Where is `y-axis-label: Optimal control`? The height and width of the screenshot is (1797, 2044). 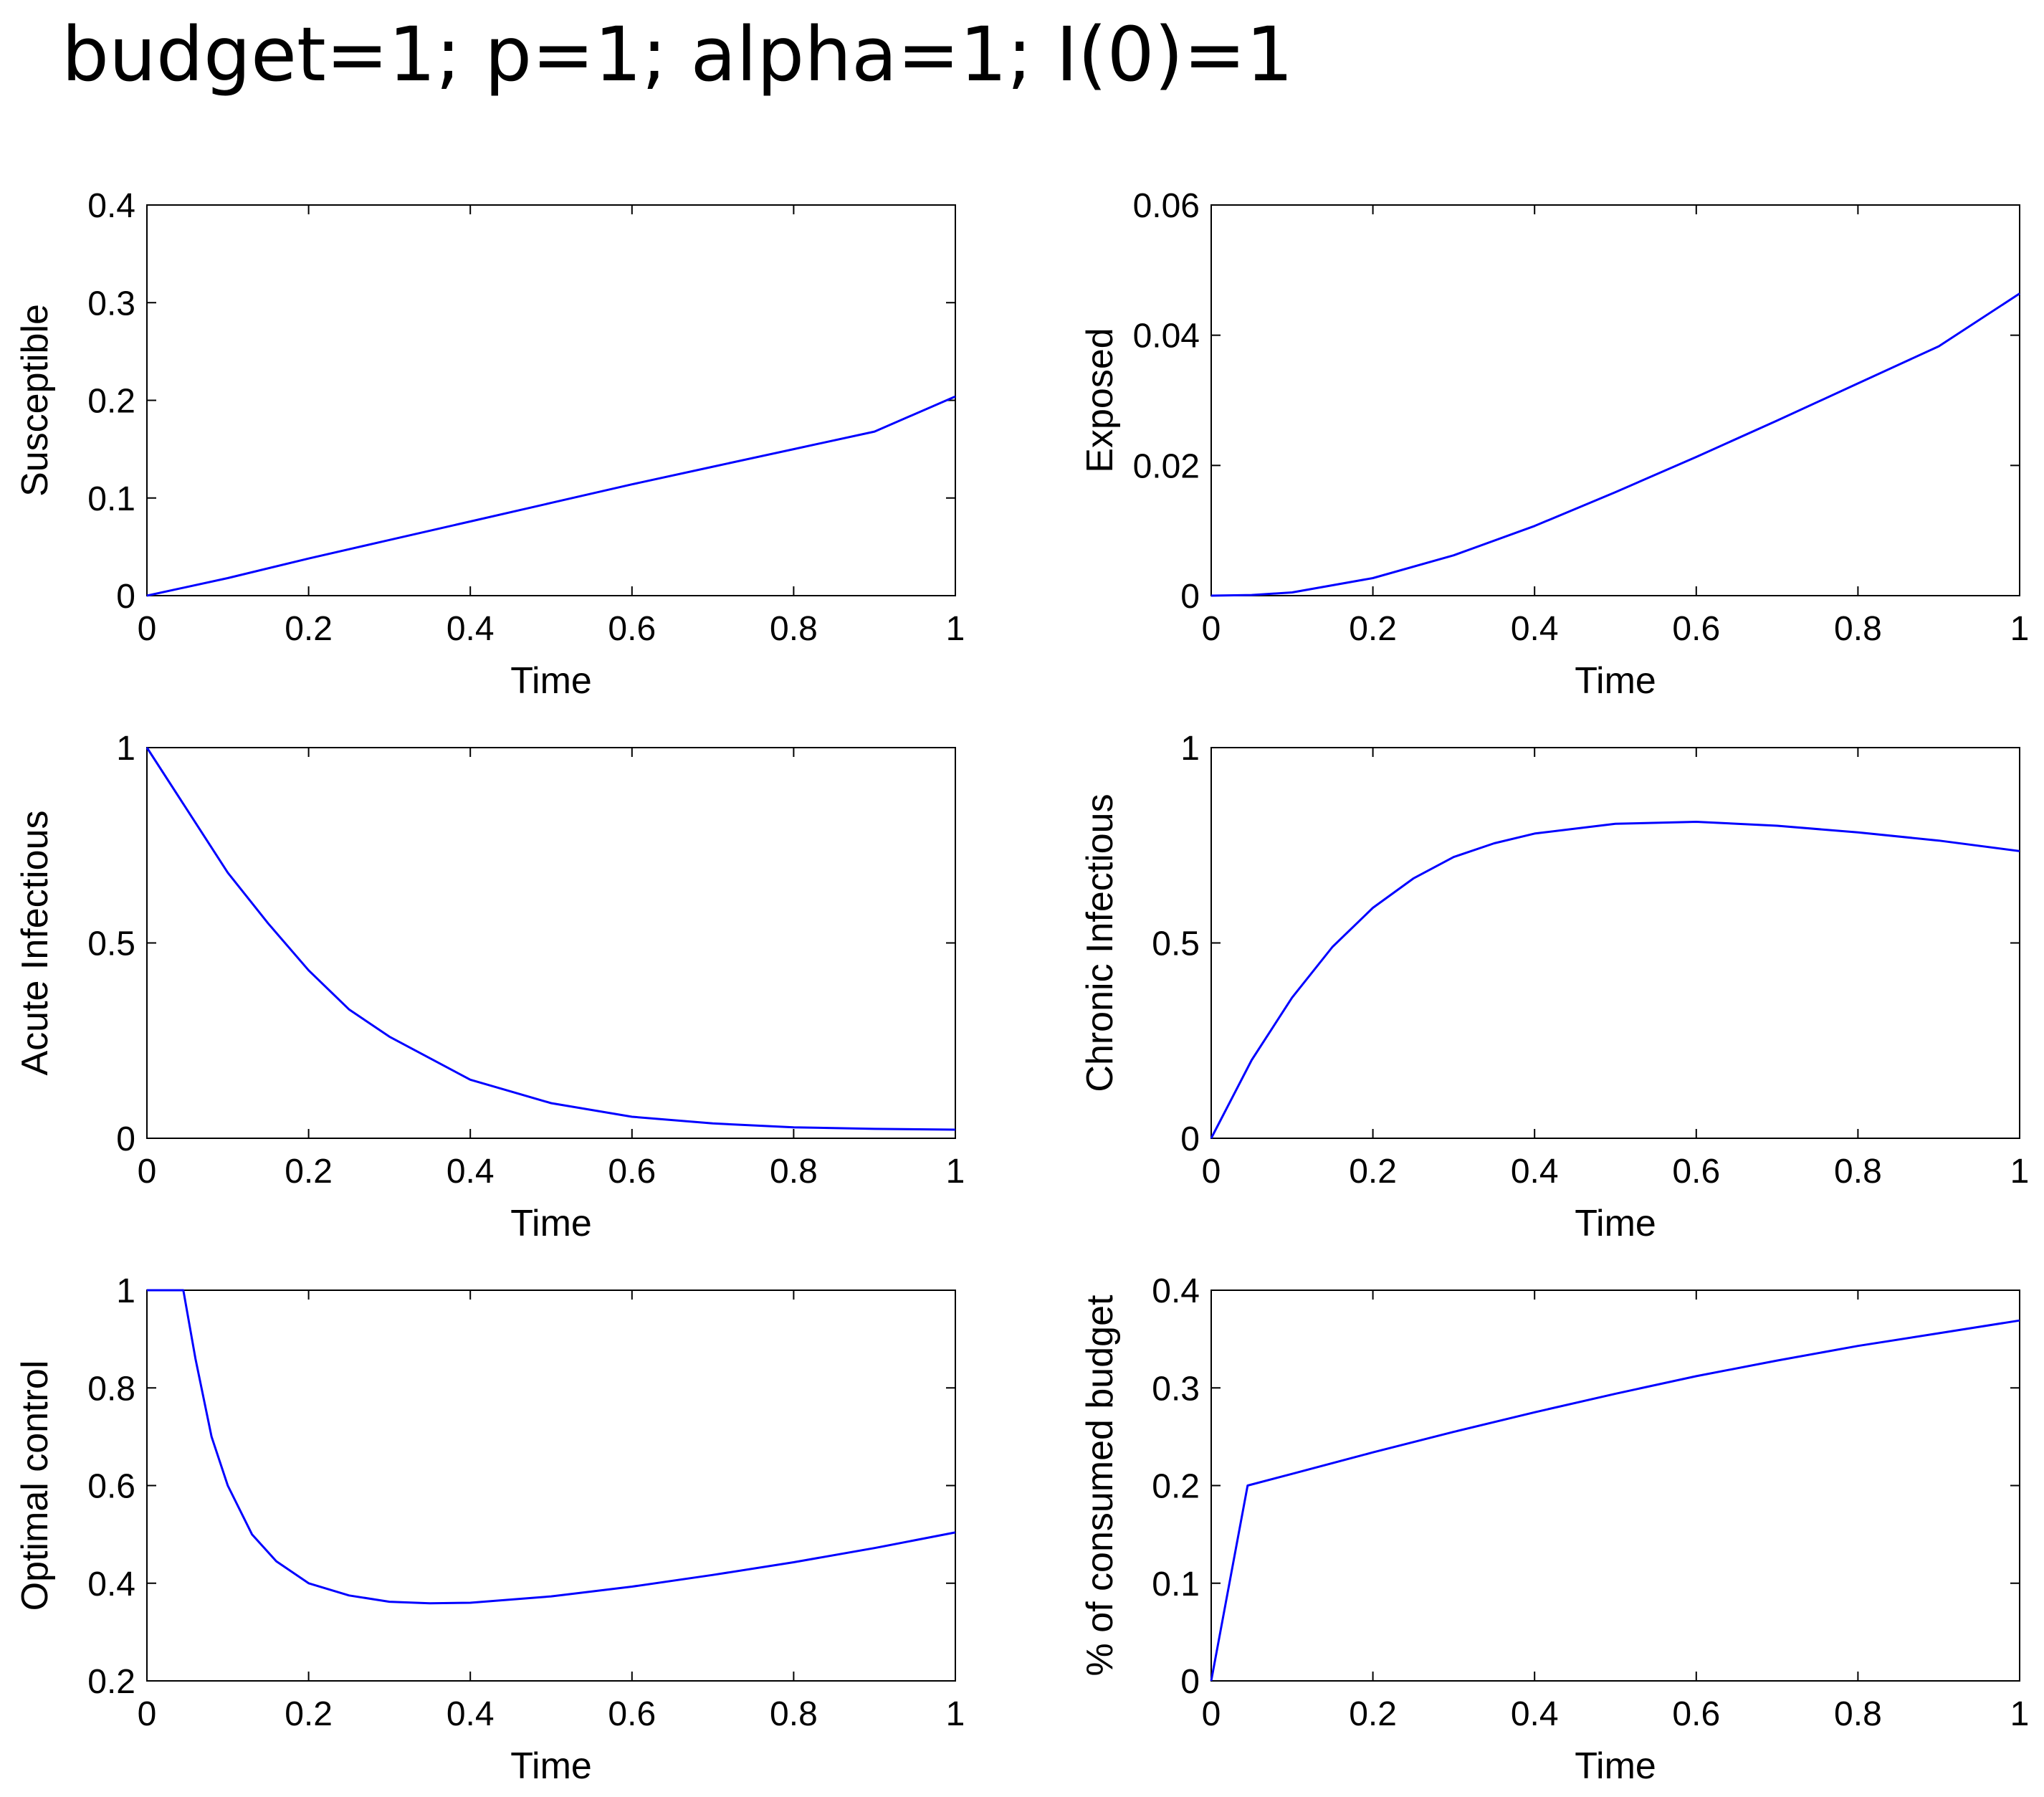 y-axis-label: Optimal control is located at coordinates (35, 1485).